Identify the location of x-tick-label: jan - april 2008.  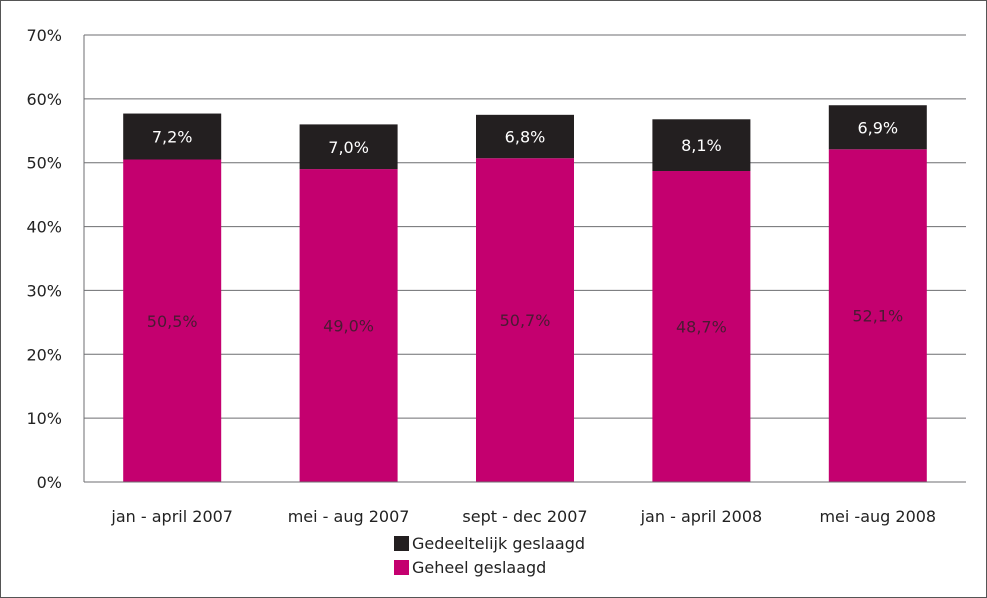
(701, 516).